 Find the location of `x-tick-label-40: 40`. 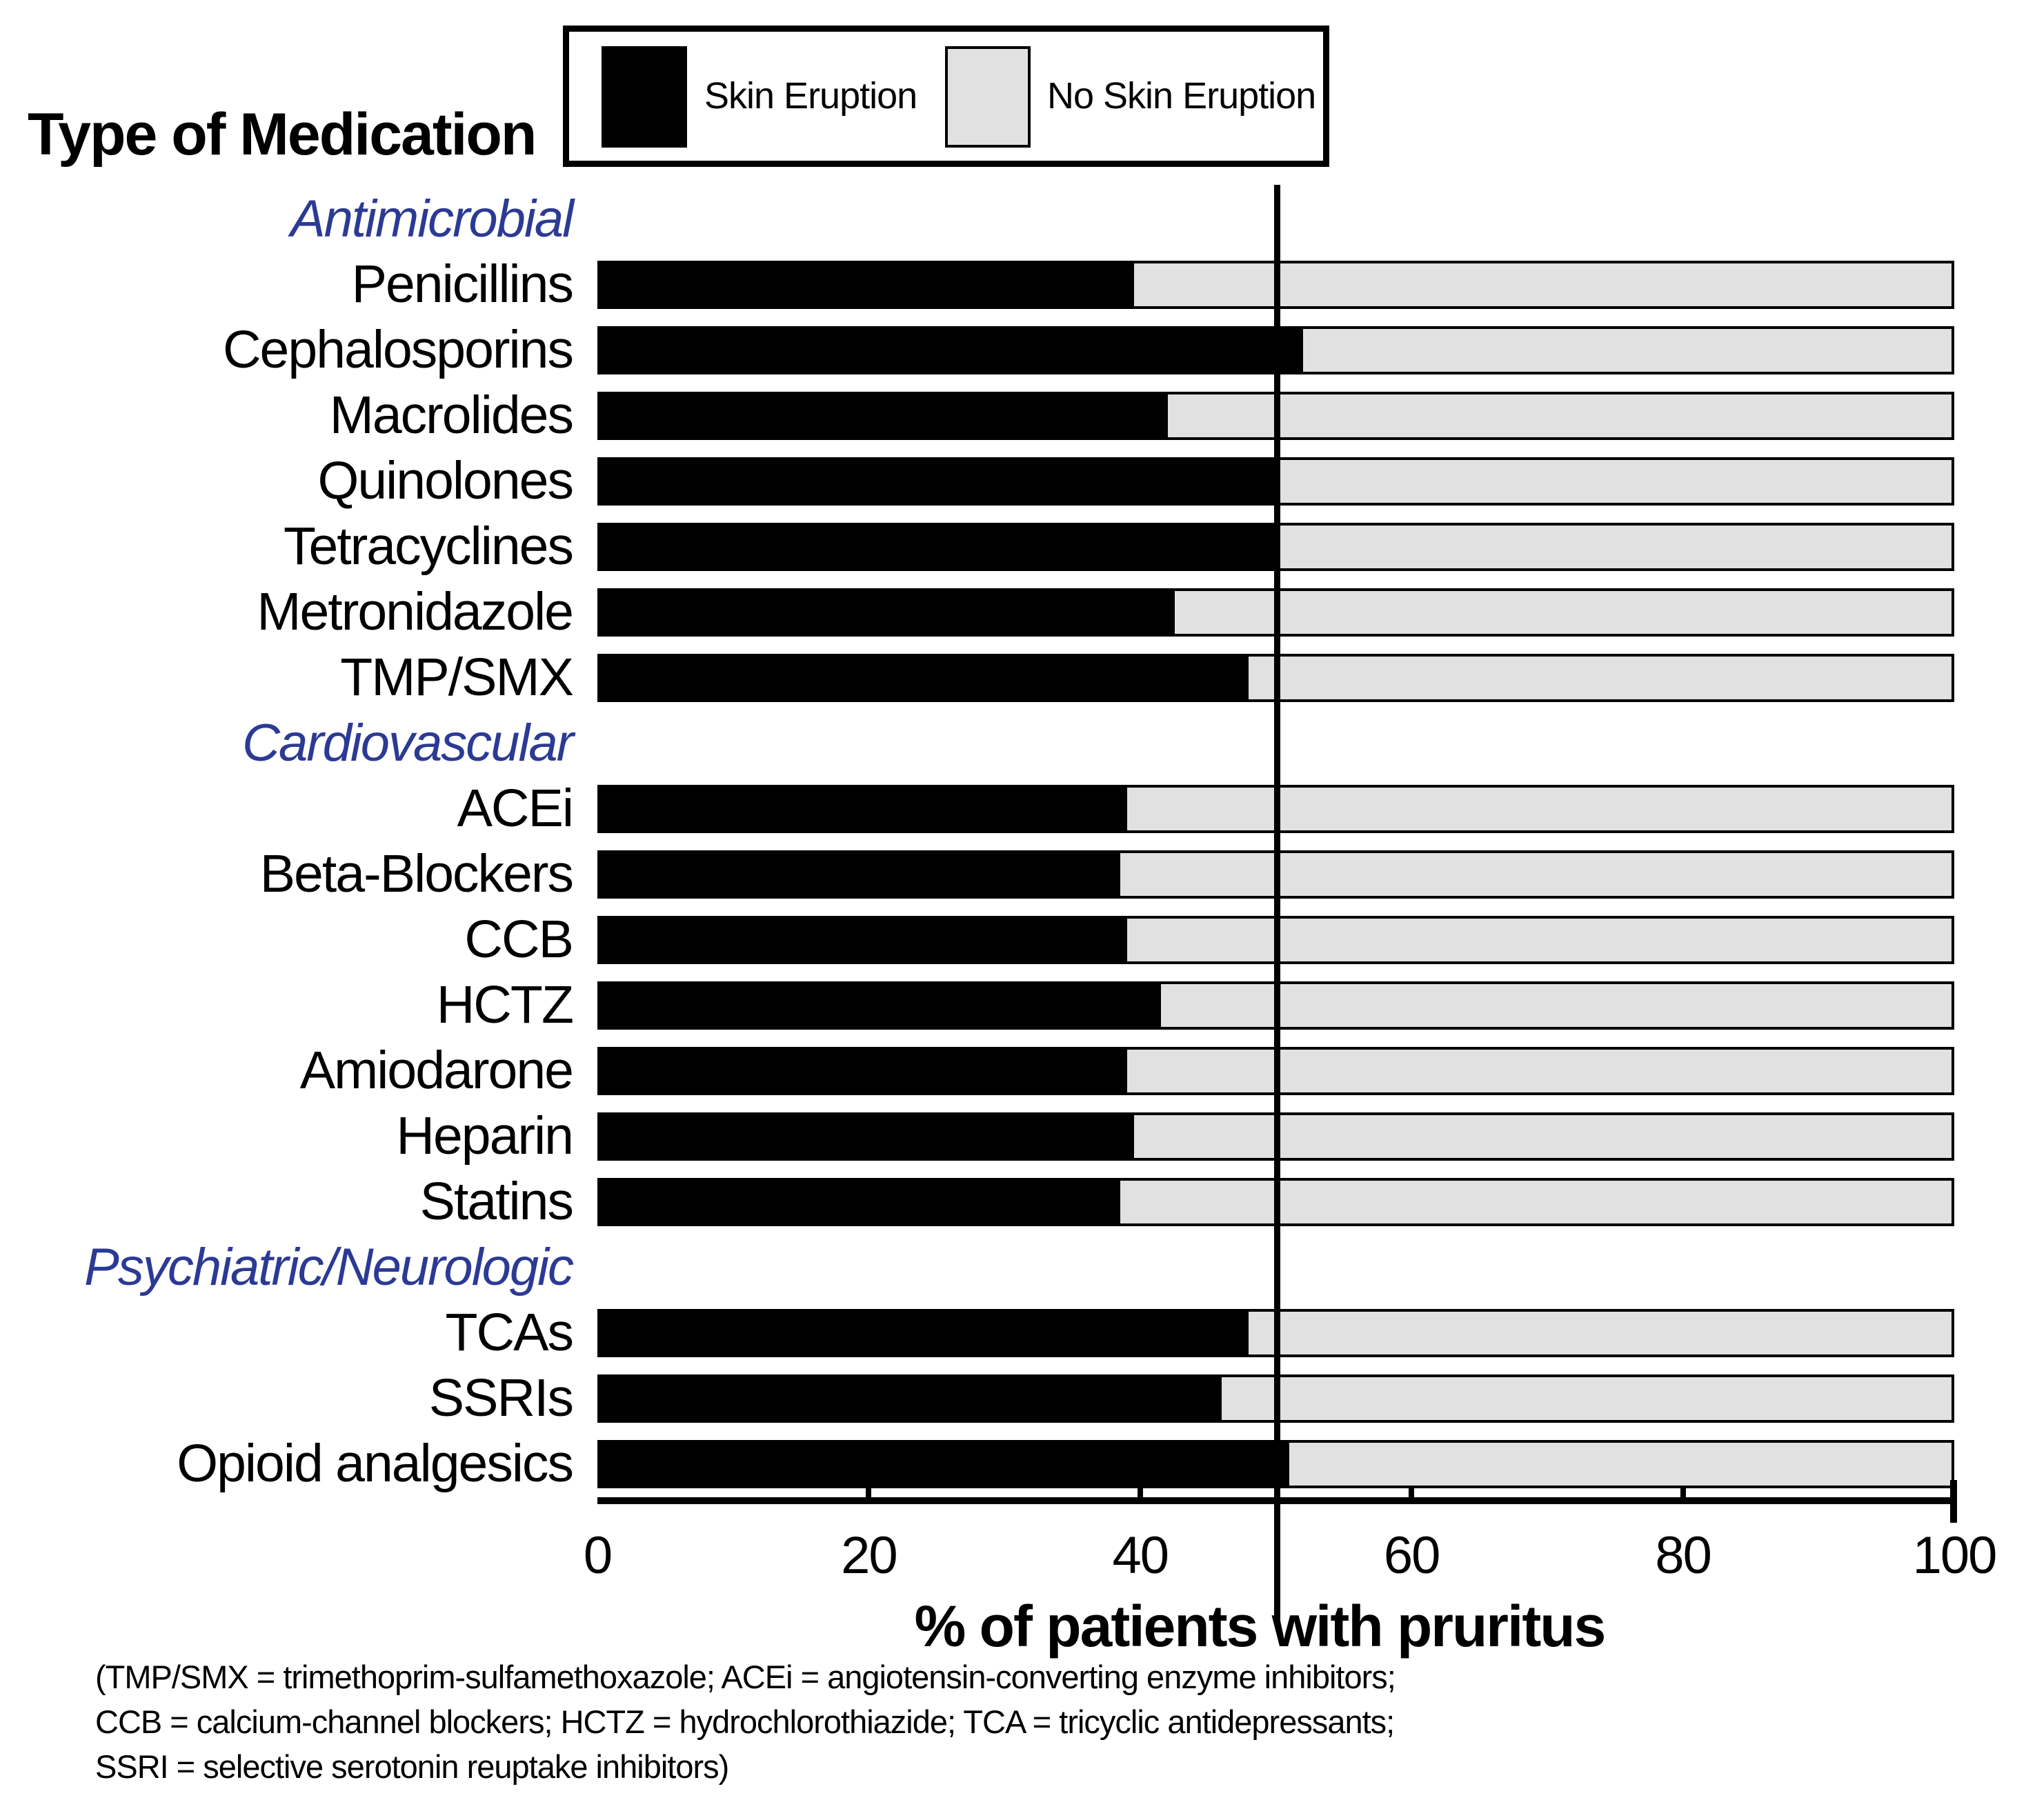

x-tick-label-40: 40 is located at coordinates (1141, 1555).